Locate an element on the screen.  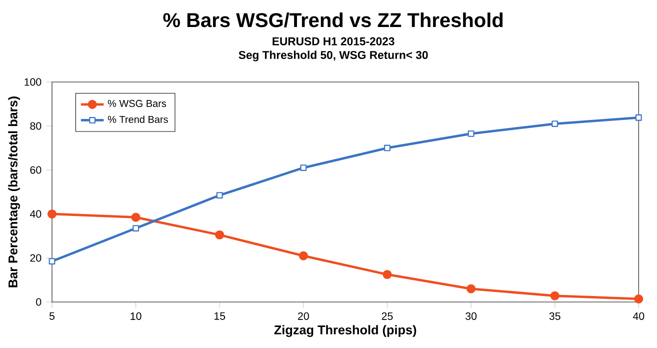
x-tick-label: 25 is located at coordinates (387, 316).